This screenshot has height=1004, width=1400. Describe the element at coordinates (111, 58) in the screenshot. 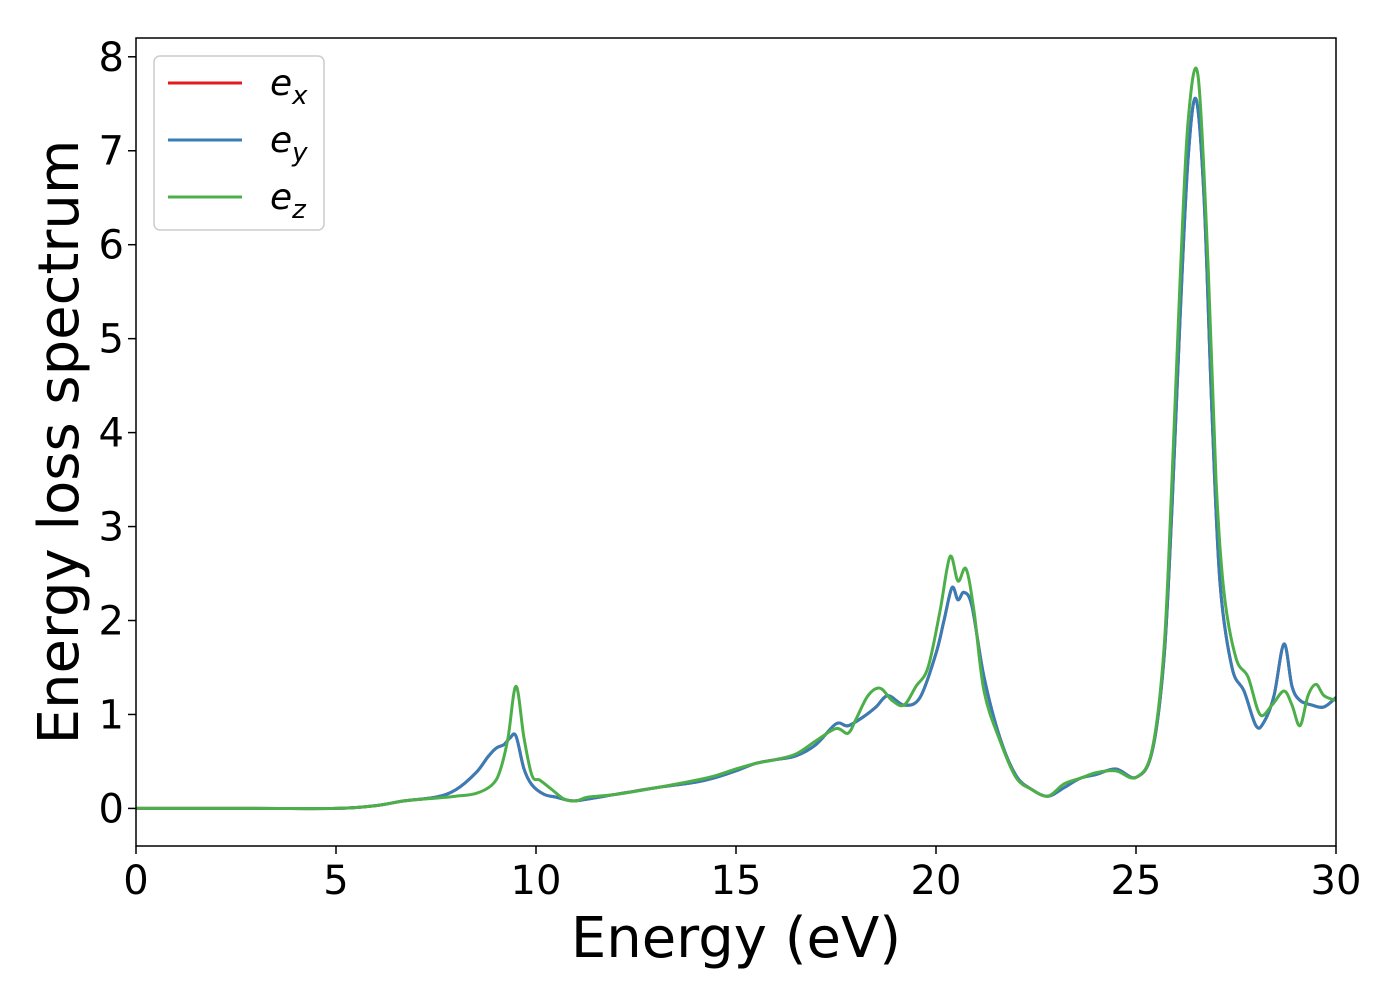

I see `y-tick-label: 8` at that location.